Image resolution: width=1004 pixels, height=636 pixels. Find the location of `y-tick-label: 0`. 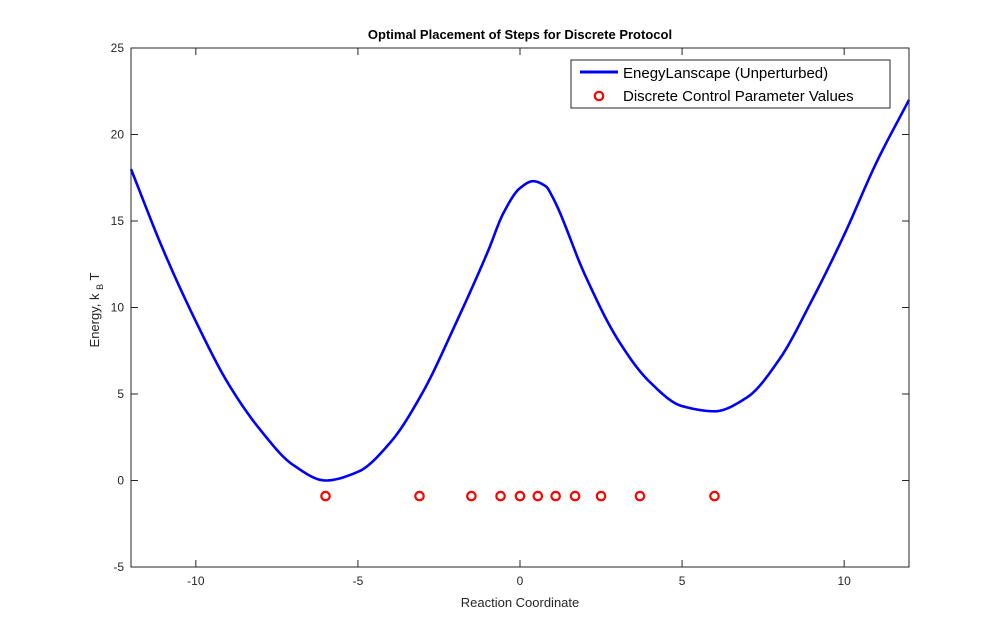

y-tick-label: 0 is located at coordinates (120, 481).